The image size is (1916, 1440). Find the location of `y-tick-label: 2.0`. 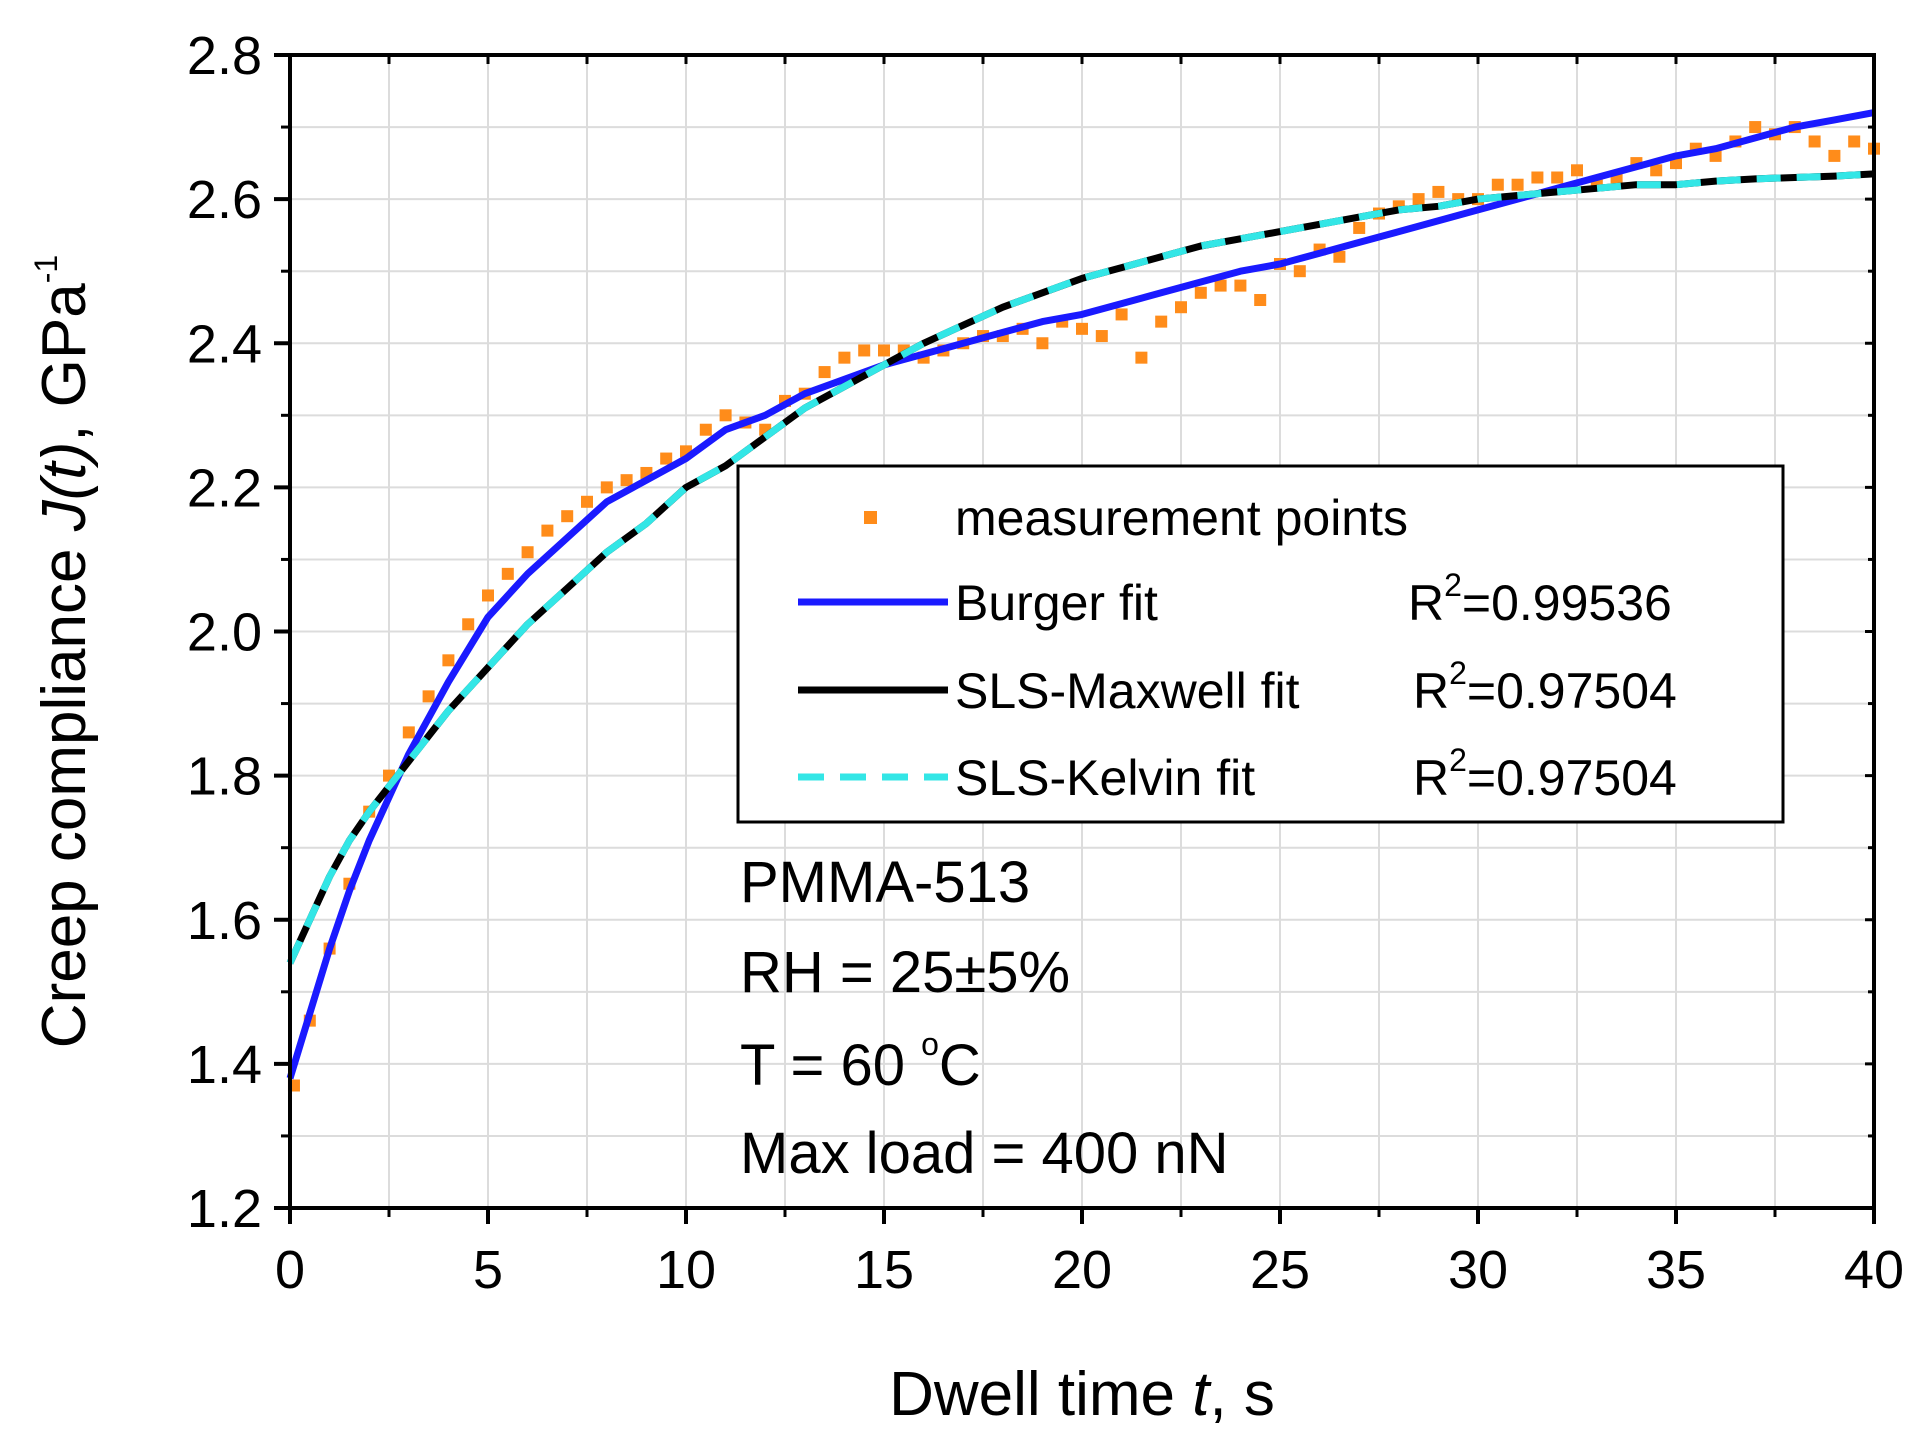

y-tick-label: 2.0 is located at coordinates (224, 633).